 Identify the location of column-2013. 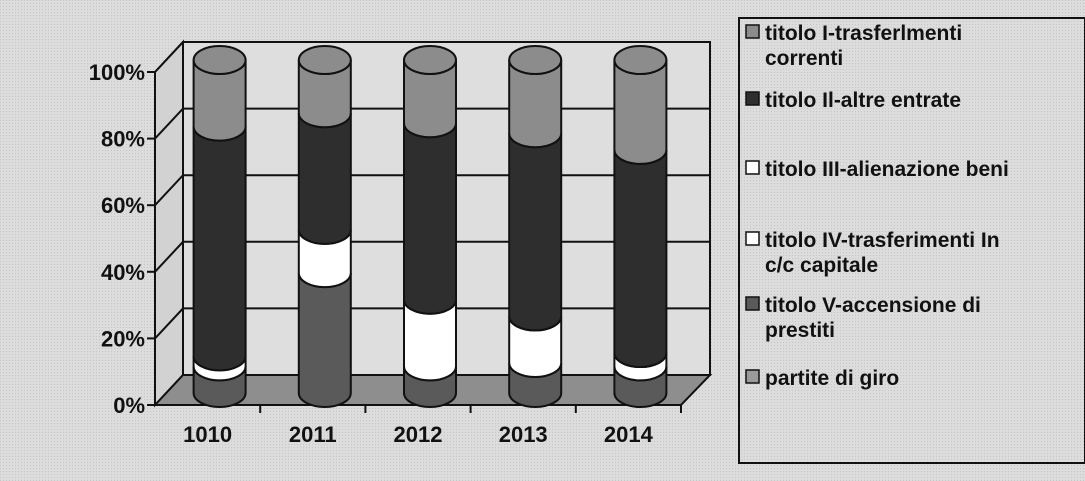
(535, 226).